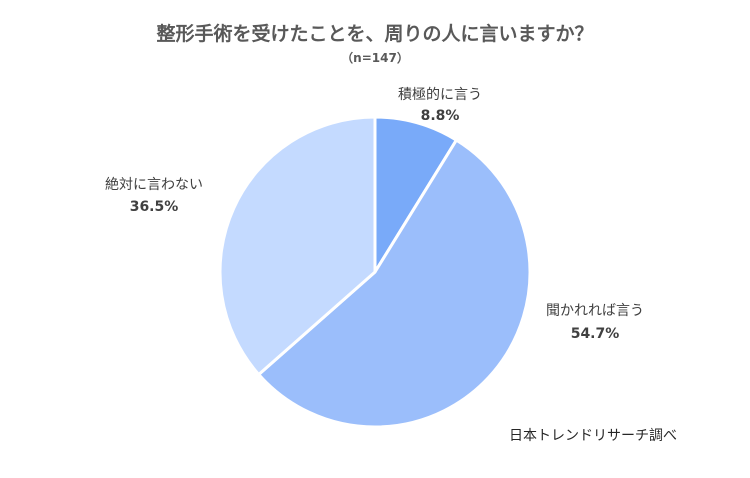 The image size is (750, 478). Describe the element at coordinates (593, 436) in the screenshot. I see `source-note: 日本トレンドリサーチ調べ` at that location.